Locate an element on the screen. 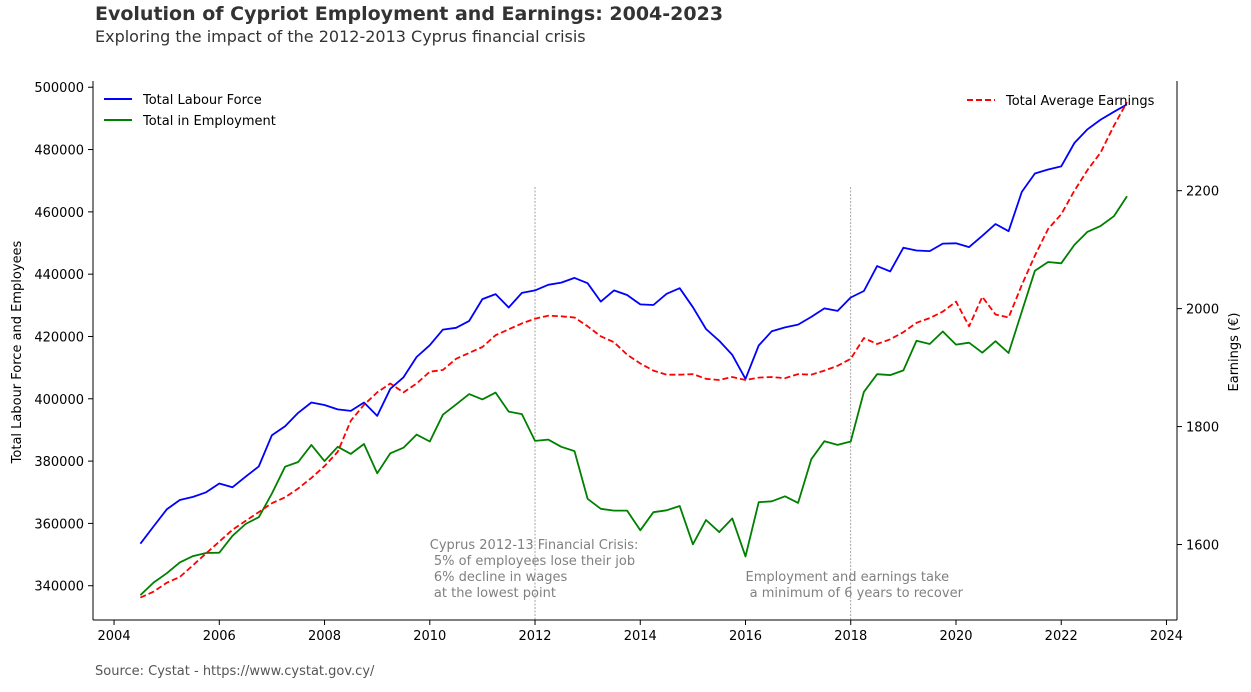  annotation-text: Employment and earnings take is located at coordinates (848, 577).